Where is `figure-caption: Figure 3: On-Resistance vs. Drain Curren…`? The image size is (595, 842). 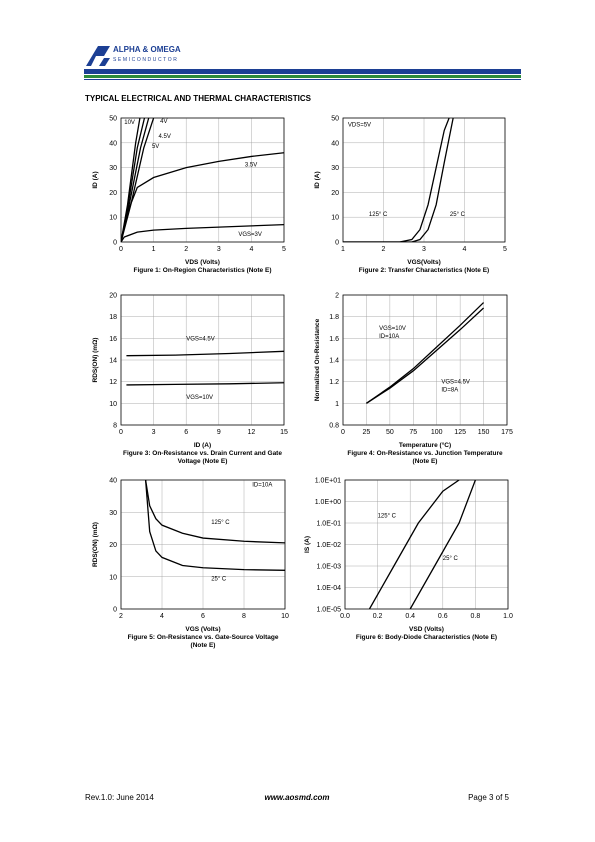
figure-caption: Figure 3: On-Resistance vs. Drain Curren… is located at coordinates (202, 453).